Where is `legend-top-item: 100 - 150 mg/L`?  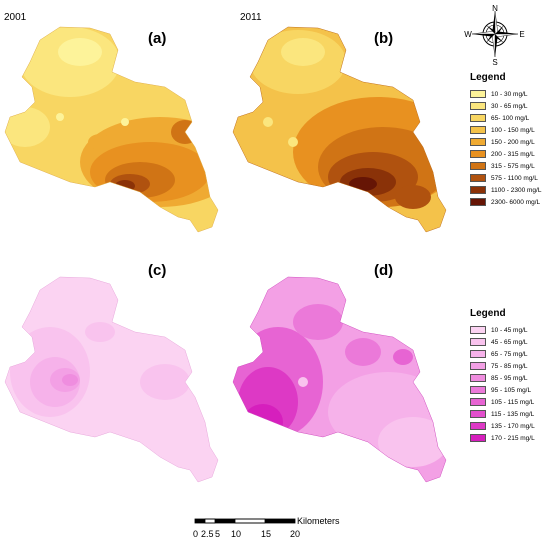
legend-top-item: 100 - 150 mg/L is located at coordinates (502, 130).